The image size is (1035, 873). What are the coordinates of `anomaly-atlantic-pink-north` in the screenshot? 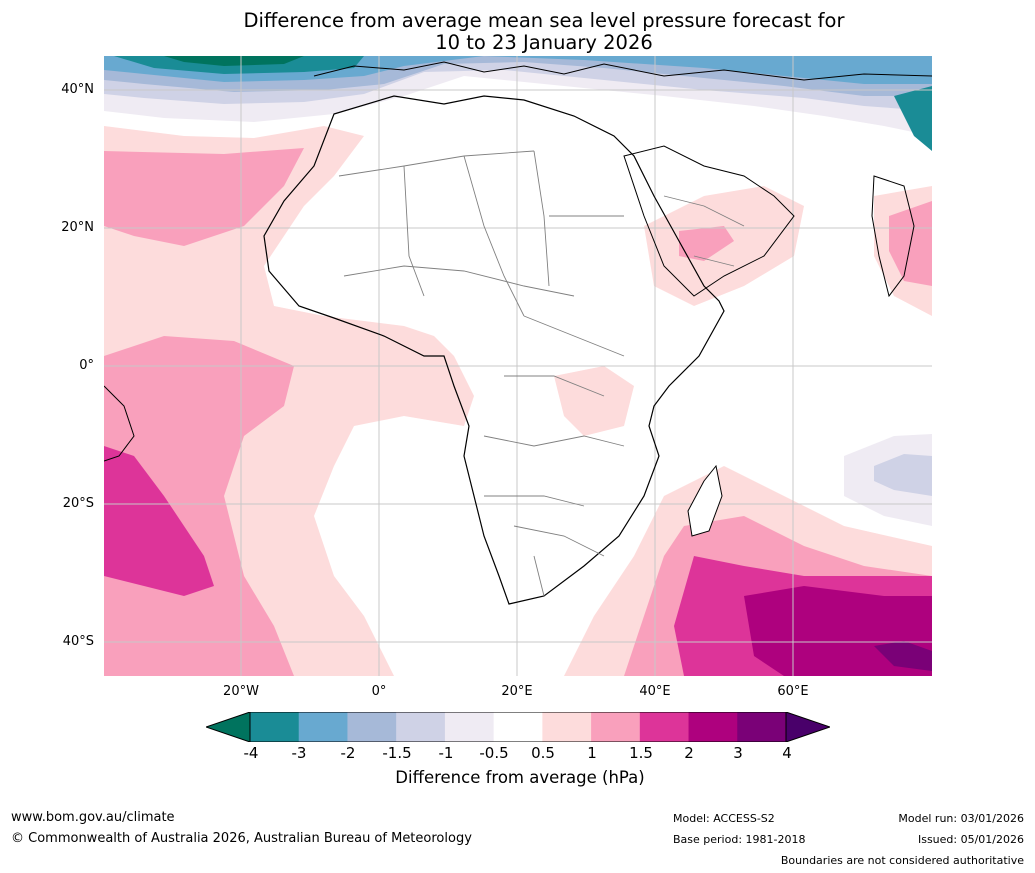 It's located at (204, 197).